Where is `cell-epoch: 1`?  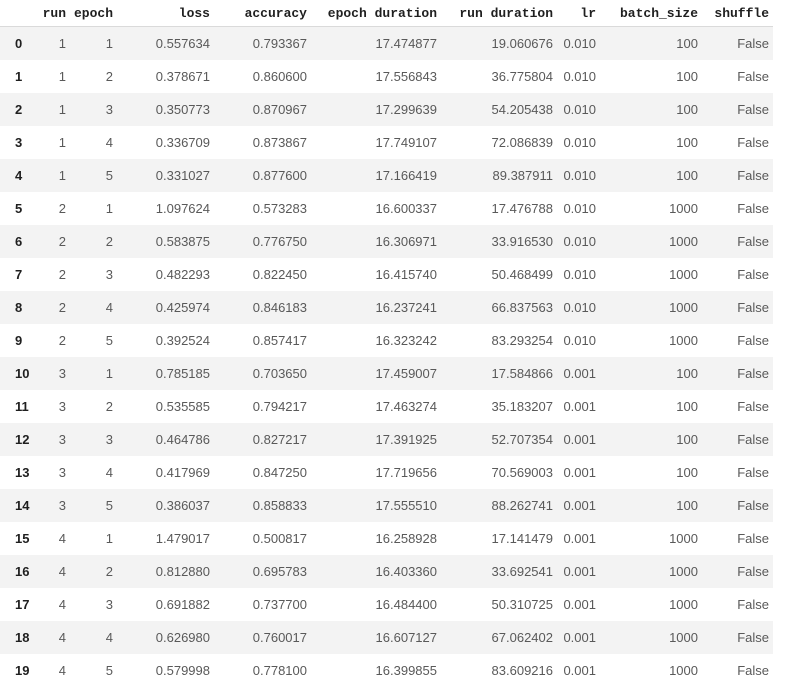
cell-epoch: 1 is located at coordinates (109, 373).